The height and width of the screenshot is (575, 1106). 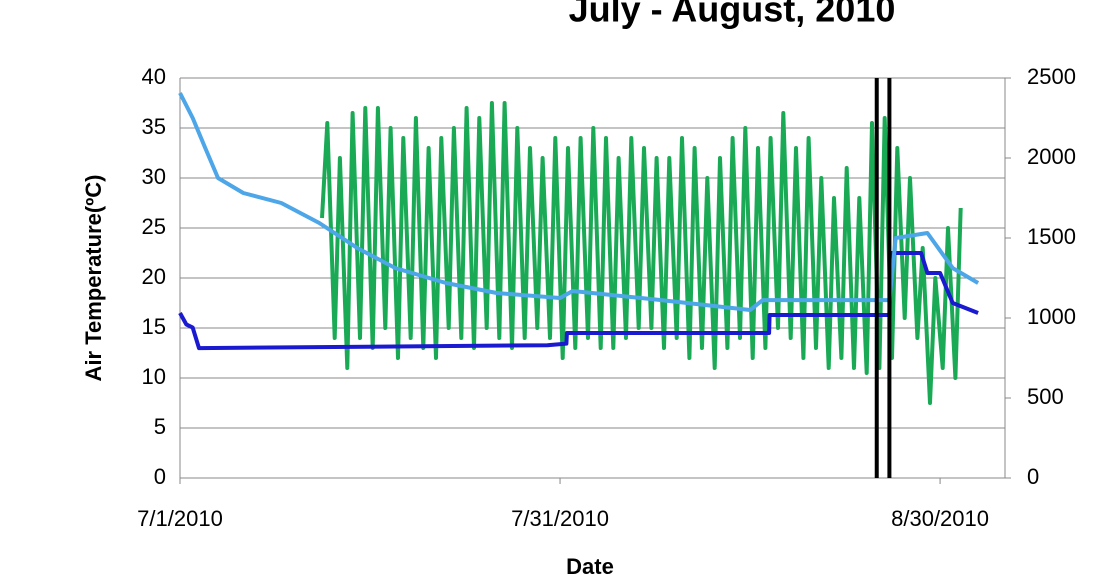 What do you see at coordinates (160, 476) in the screenshot?
I see `y-tick-label: 0` at bounding box center [160, 476].